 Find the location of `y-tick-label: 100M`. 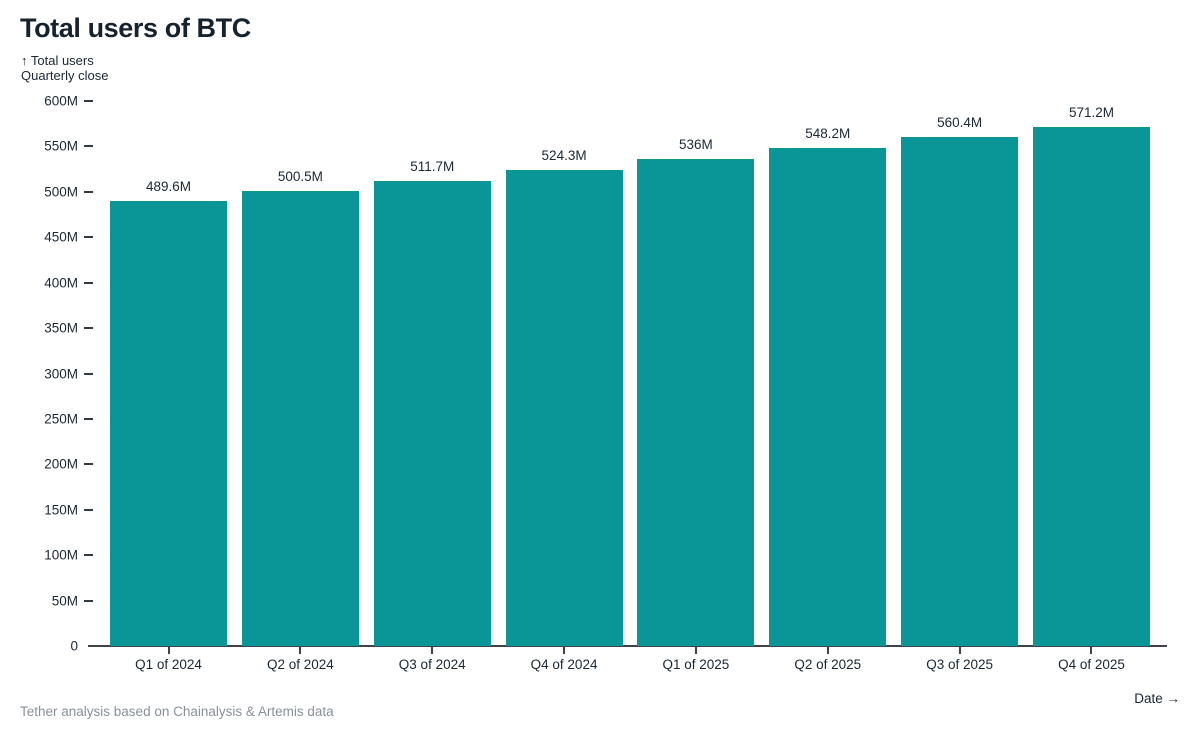

y-tick-label: 100M is located at coordinates (61, 555).